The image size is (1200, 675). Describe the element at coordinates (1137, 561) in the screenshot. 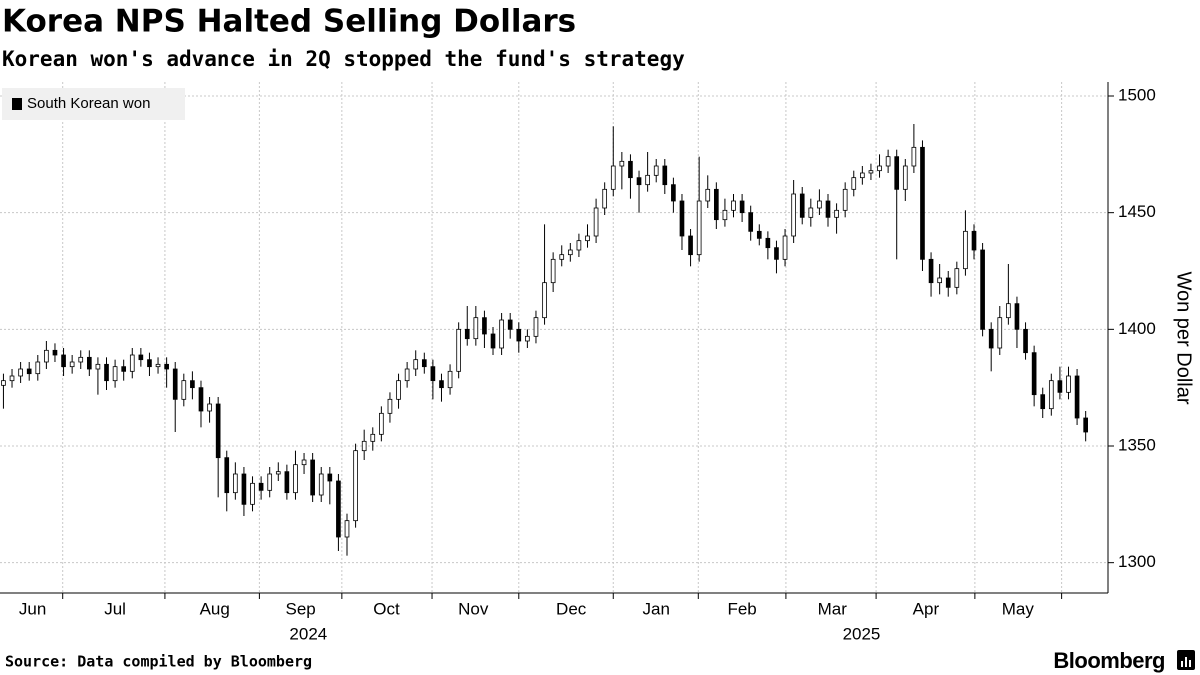

I see `y-tick-label: 1300` at that location.